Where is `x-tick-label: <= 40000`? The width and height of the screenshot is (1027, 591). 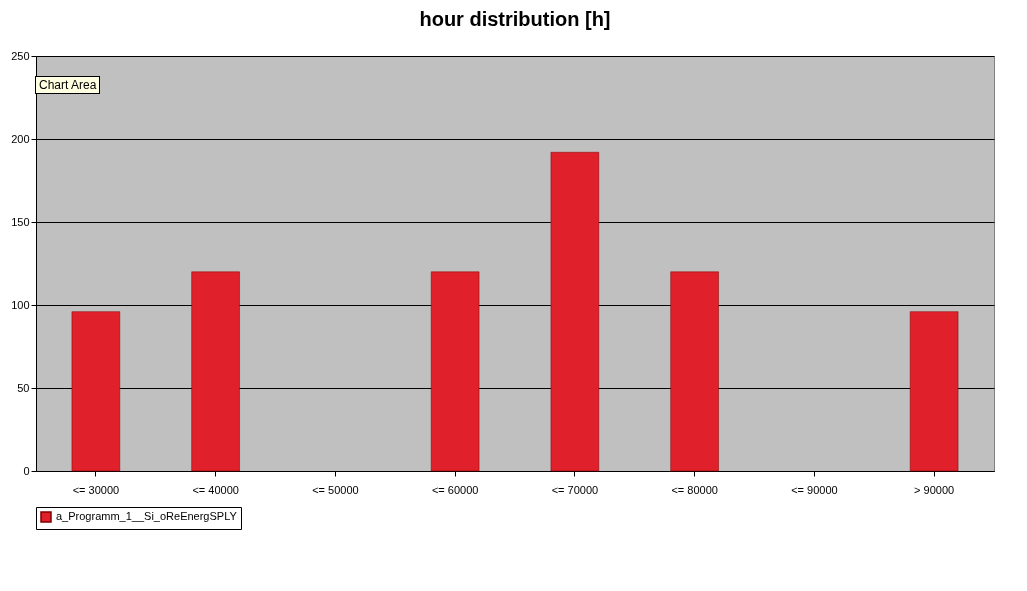
x-tick-label: <= 40000 is located at coordinates (215, 489).